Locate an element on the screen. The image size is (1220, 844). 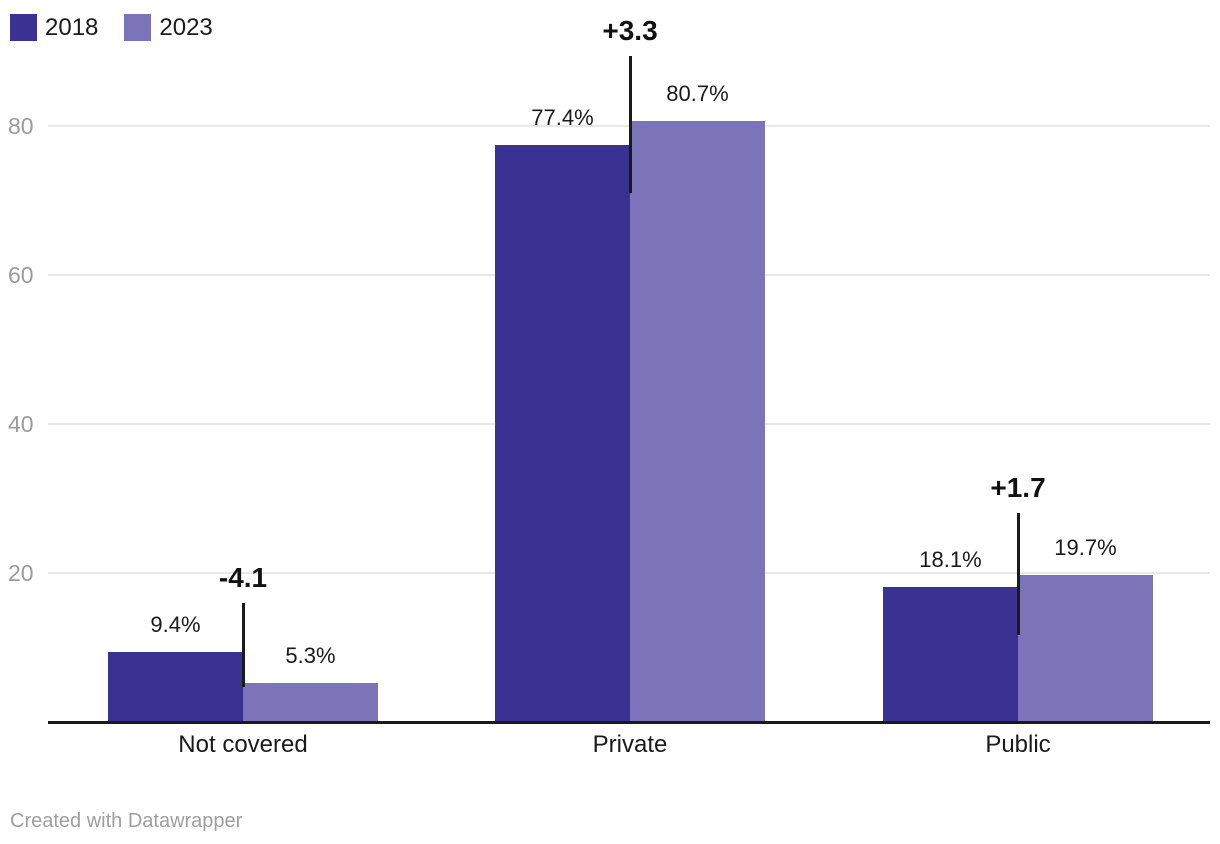
y-axis-tick-label: 40 is located at coordinates (21, 424).